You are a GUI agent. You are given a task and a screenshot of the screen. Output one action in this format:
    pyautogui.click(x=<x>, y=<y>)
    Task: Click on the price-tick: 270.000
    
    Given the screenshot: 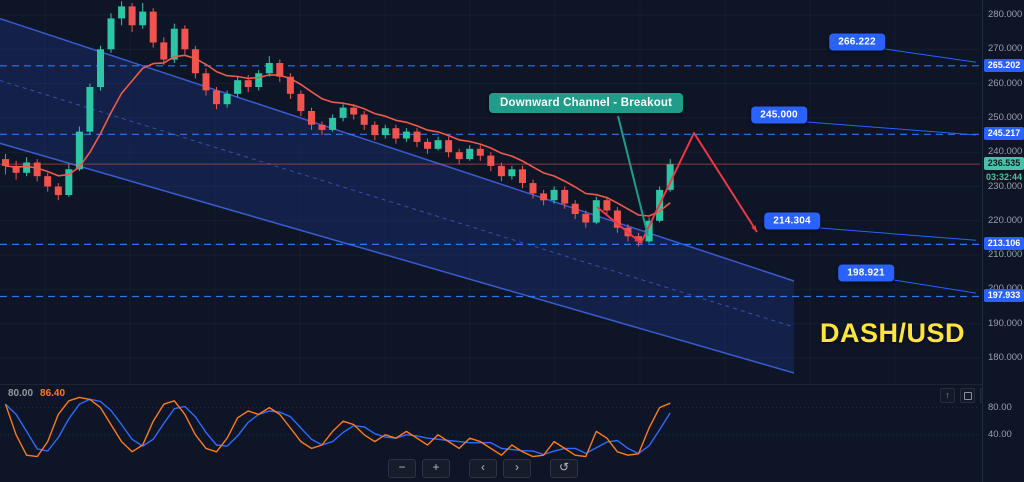 What is the action you would take?
    pyautogui.click(x=1005, y=49)
    